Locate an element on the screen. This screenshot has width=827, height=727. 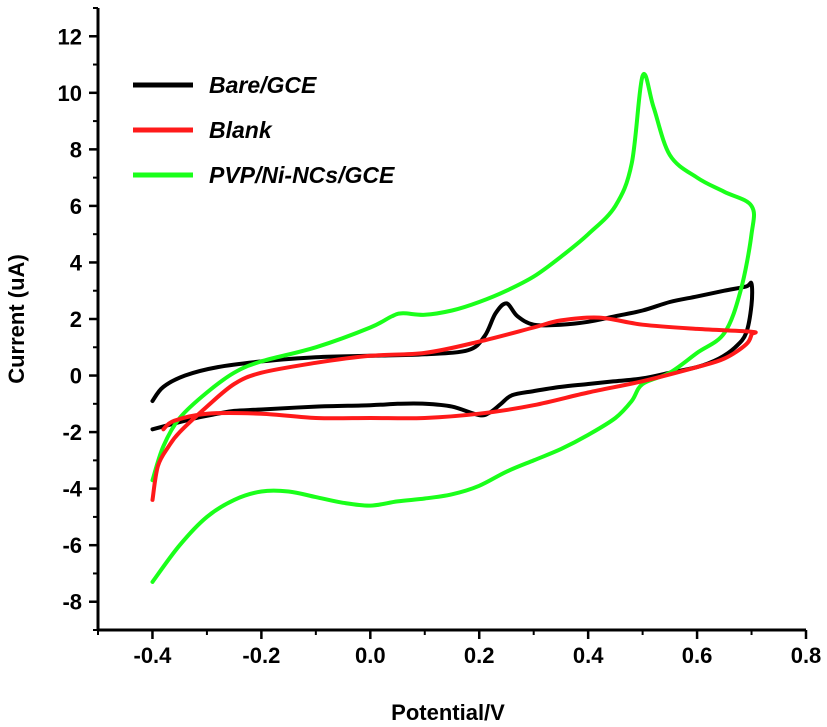
y-tick-label: -6 is located at coordinates (72, 545).